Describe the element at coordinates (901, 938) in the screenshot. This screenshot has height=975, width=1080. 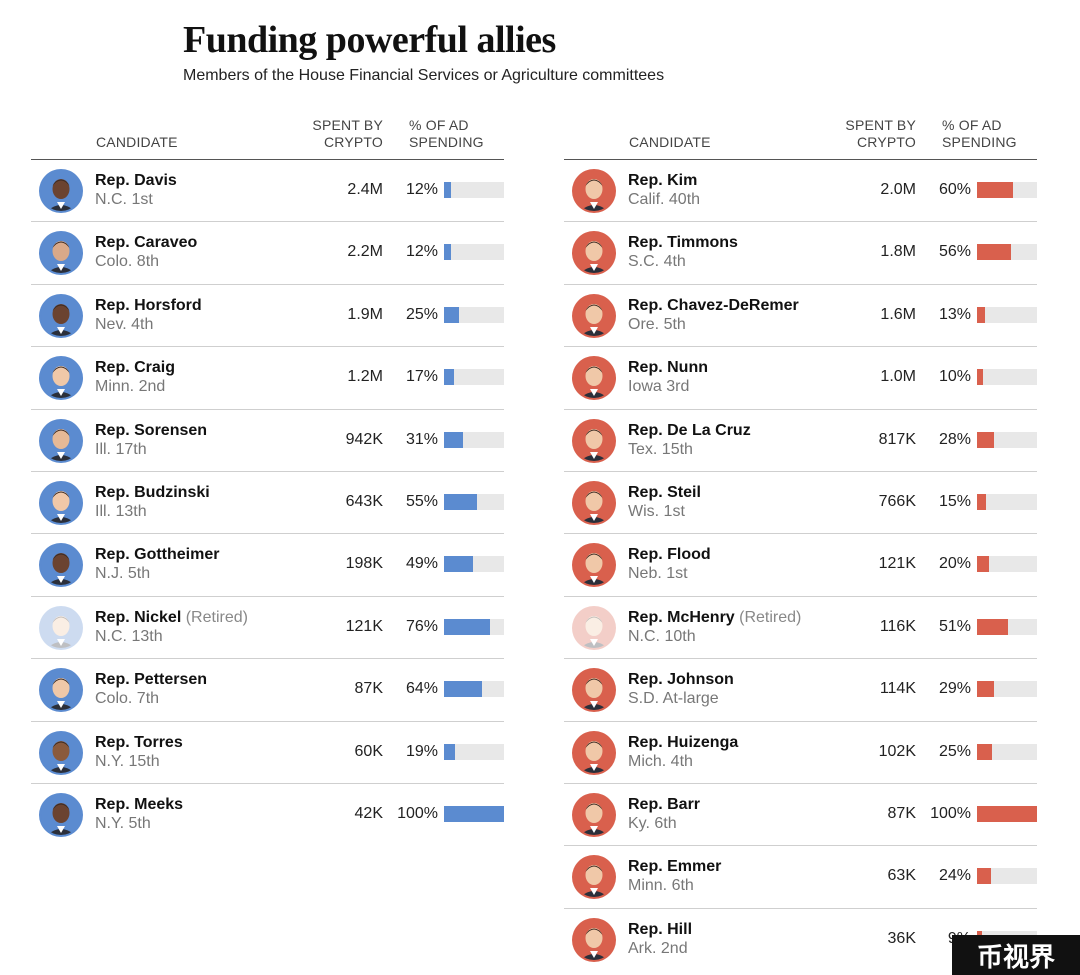
I see `spent-value: 36K` at that location.